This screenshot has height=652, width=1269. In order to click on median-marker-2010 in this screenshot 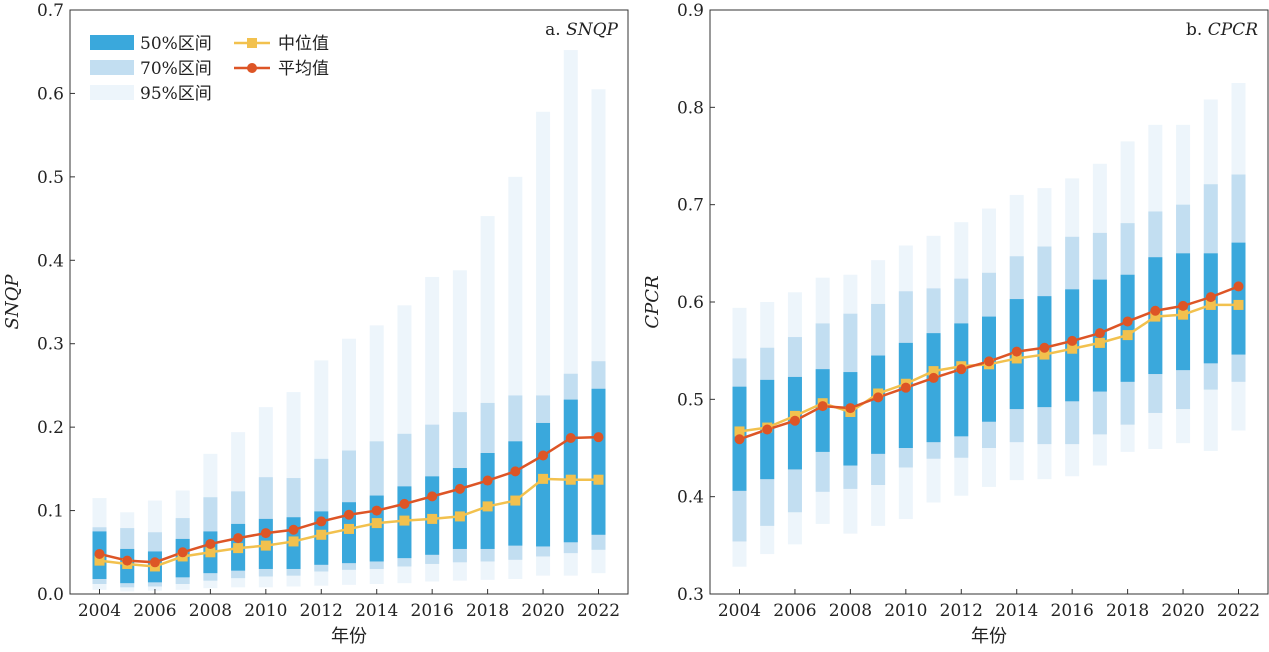, I will do `click(265, 545)`.